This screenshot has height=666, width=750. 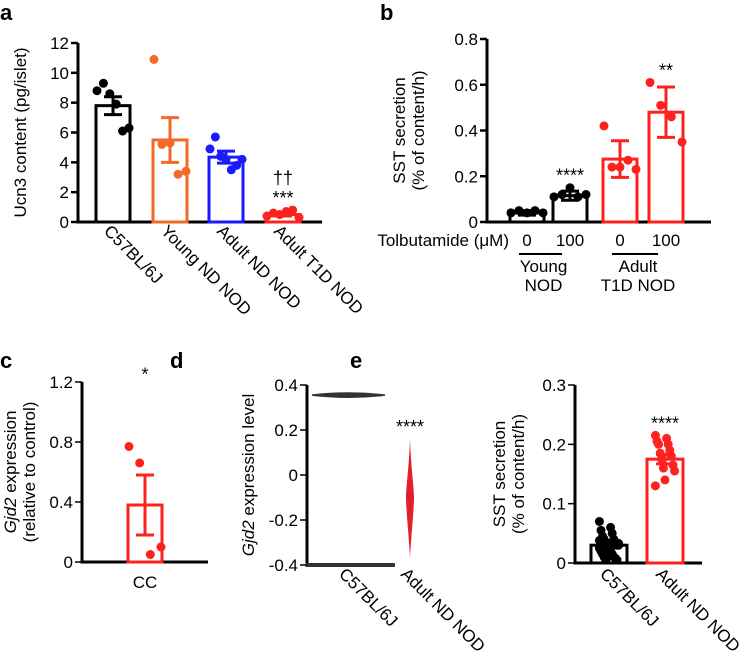 What do you see at coordinates (443, 240) in the screenshot?
I see `x-axis-label: Tolbutamide (μM)` at bounding box center [443, 240].